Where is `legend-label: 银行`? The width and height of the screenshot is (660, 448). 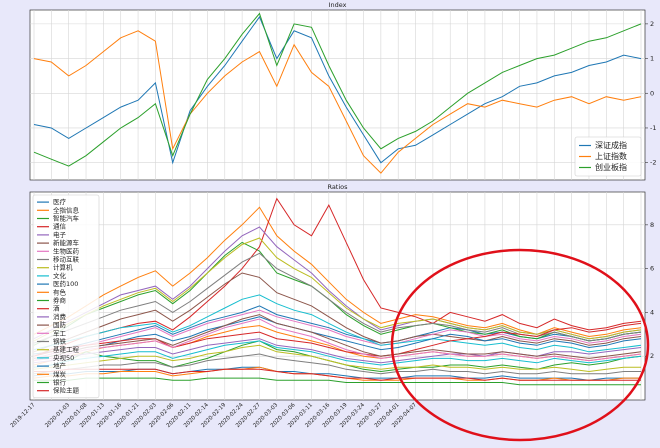 legend-label: 银行 is located at coordinates (60, 382).